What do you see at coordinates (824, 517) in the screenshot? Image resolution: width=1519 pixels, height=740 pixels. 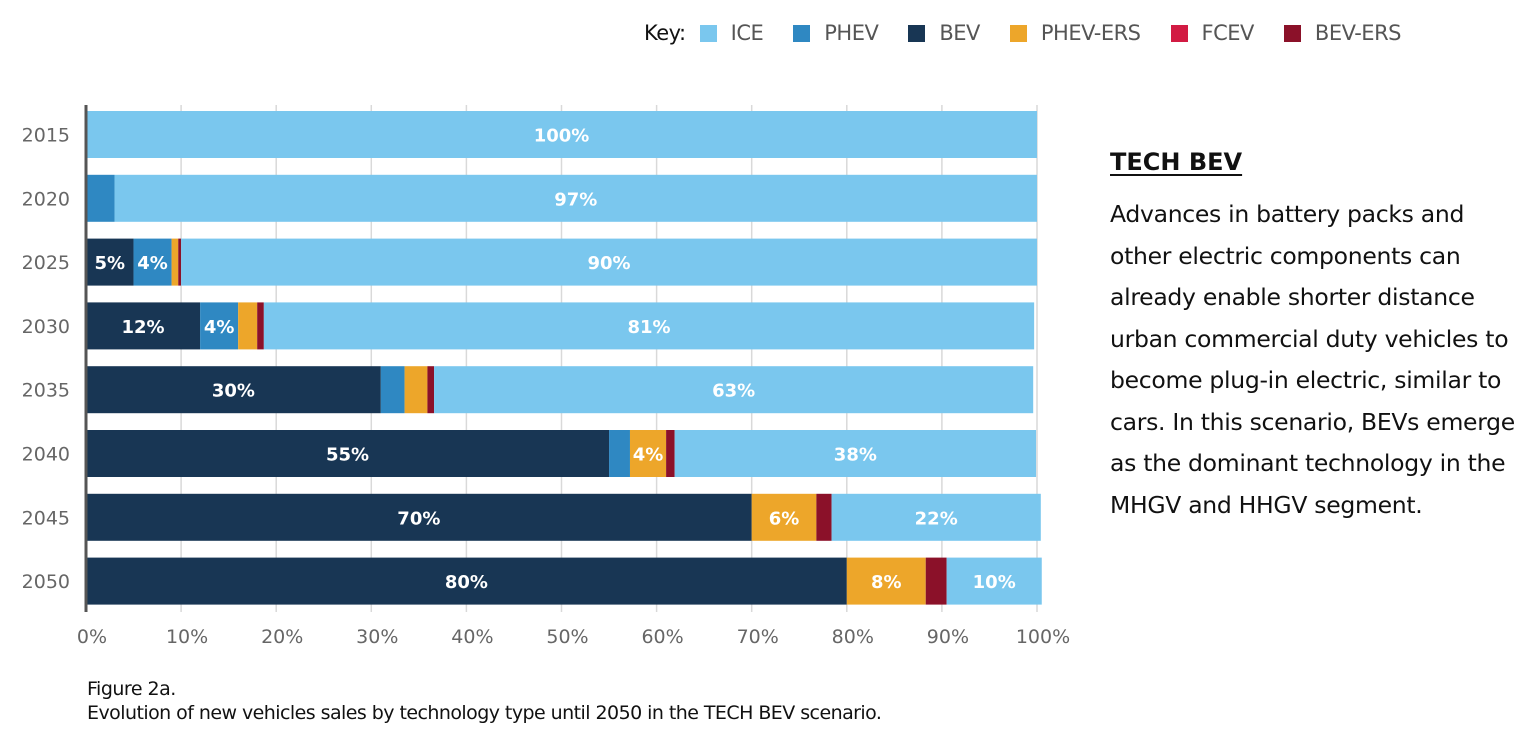 I see `bar-segment-bev-ers-2045` at bounding box center [824, 517].